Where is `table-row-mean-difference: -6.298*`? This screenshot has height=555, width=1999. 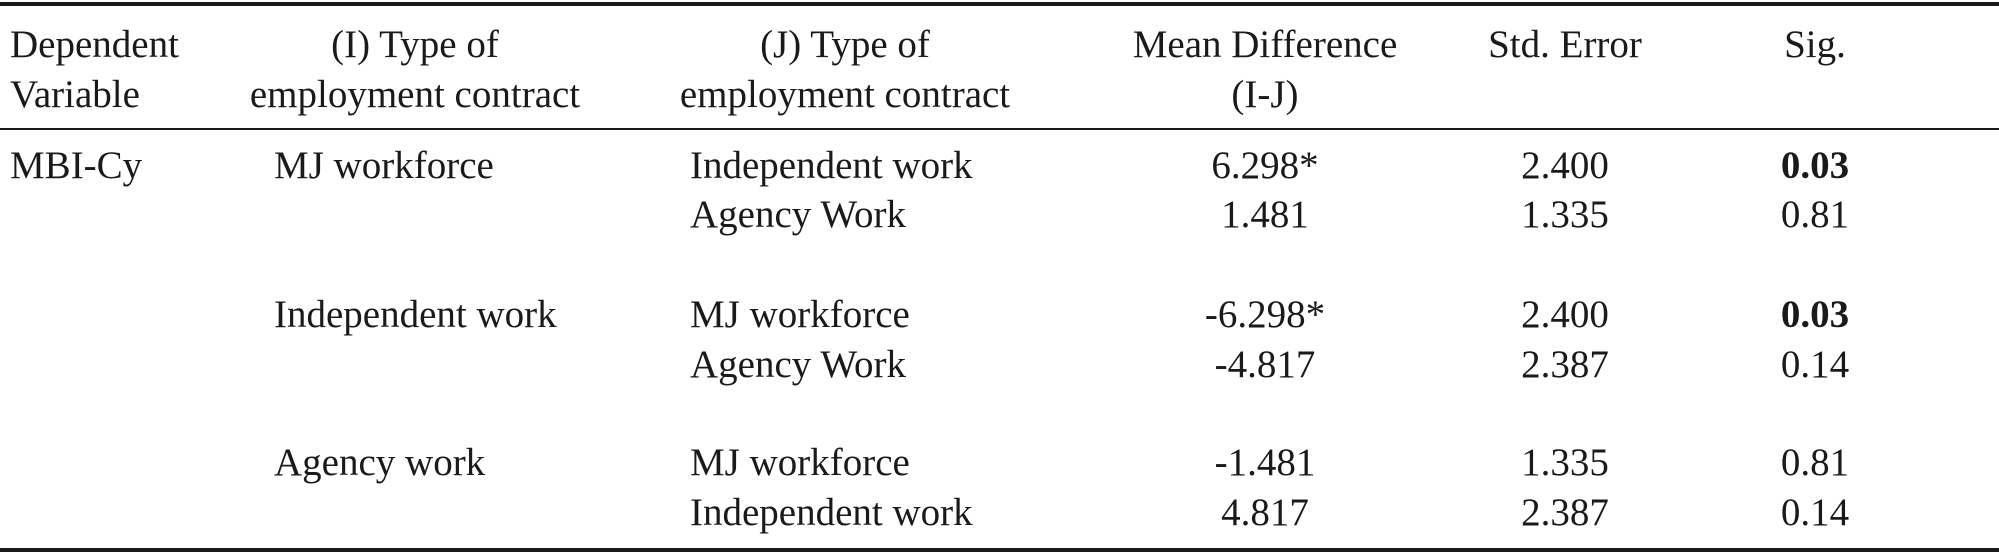 table-row-mean-difference: -6.298* is located at coordinates (1265, 314).